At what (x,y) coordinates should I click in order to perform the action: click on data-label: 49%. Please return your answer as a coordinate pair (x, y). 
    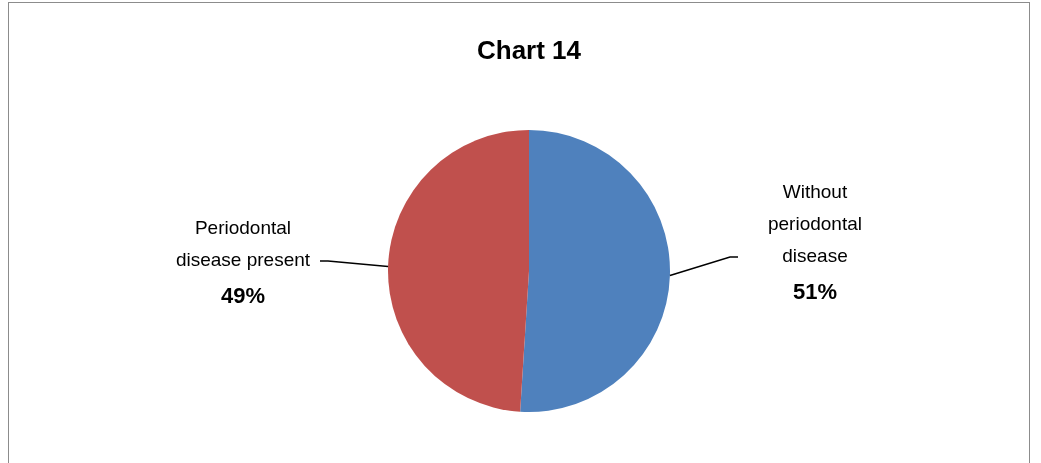
    Looking at the image, I should click on (243, 296).